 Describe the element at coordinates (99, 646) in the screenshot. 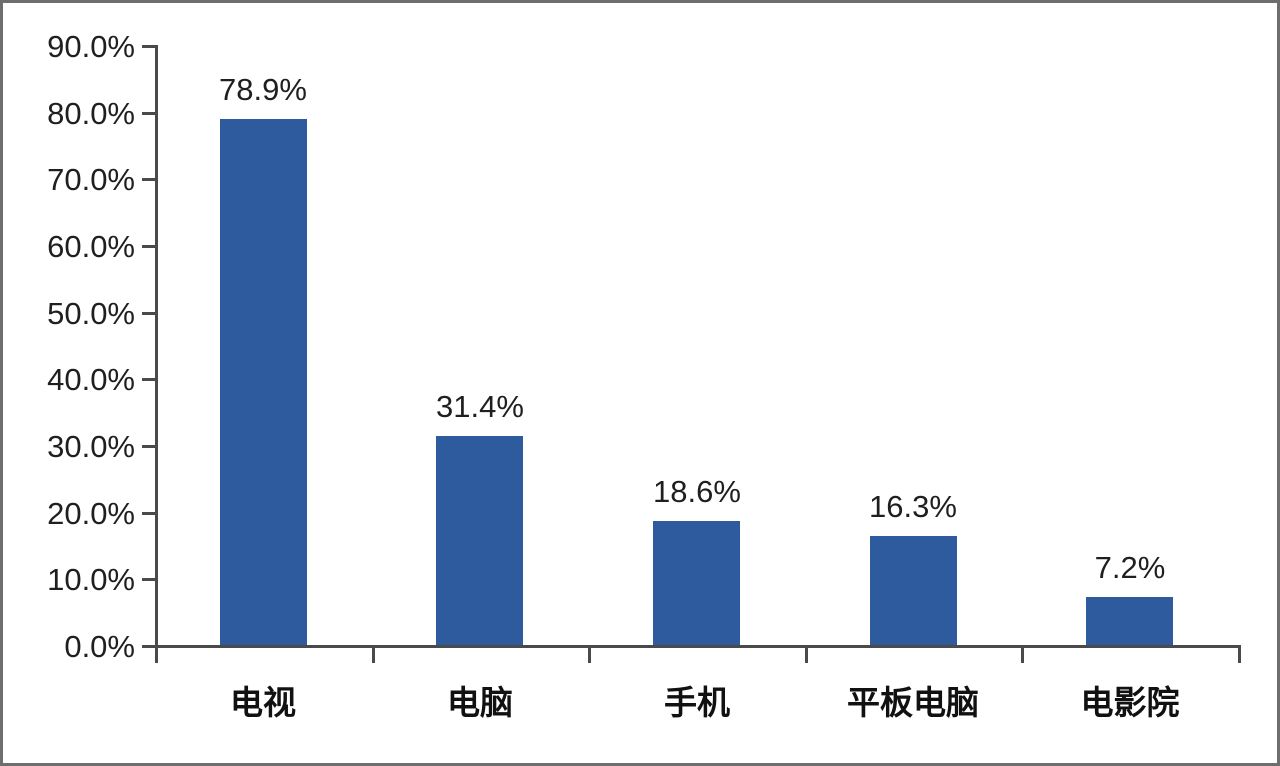

I see `y-tick-label: 0.0%` at that location.